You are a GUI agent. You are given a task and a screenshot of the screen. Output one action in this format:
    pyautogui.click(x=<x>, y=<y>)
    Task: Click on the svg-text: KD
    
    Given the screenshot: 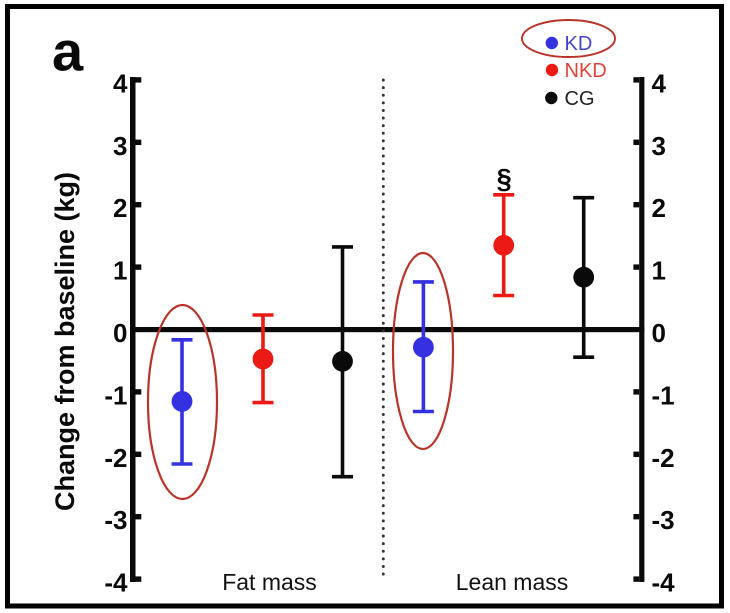 What is the action you would take?
    pyautogui.click(x=579, y=44)
    